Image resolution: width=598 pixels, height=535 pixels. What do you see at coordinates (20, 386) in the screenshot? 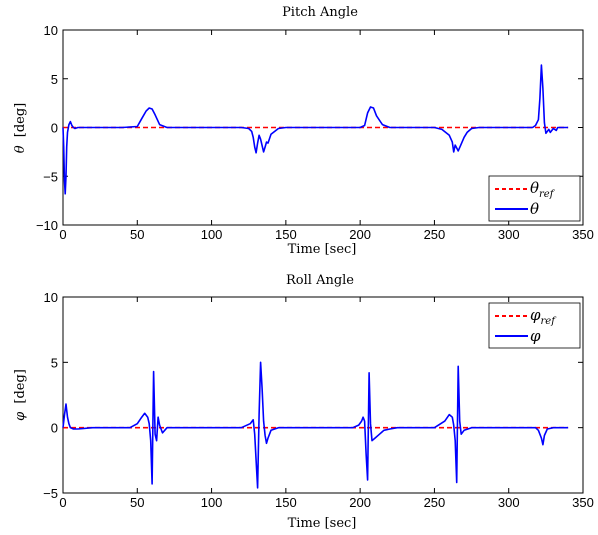
I see `roll-y-axis-unit: [deg]` at bounding box center [20, 386].